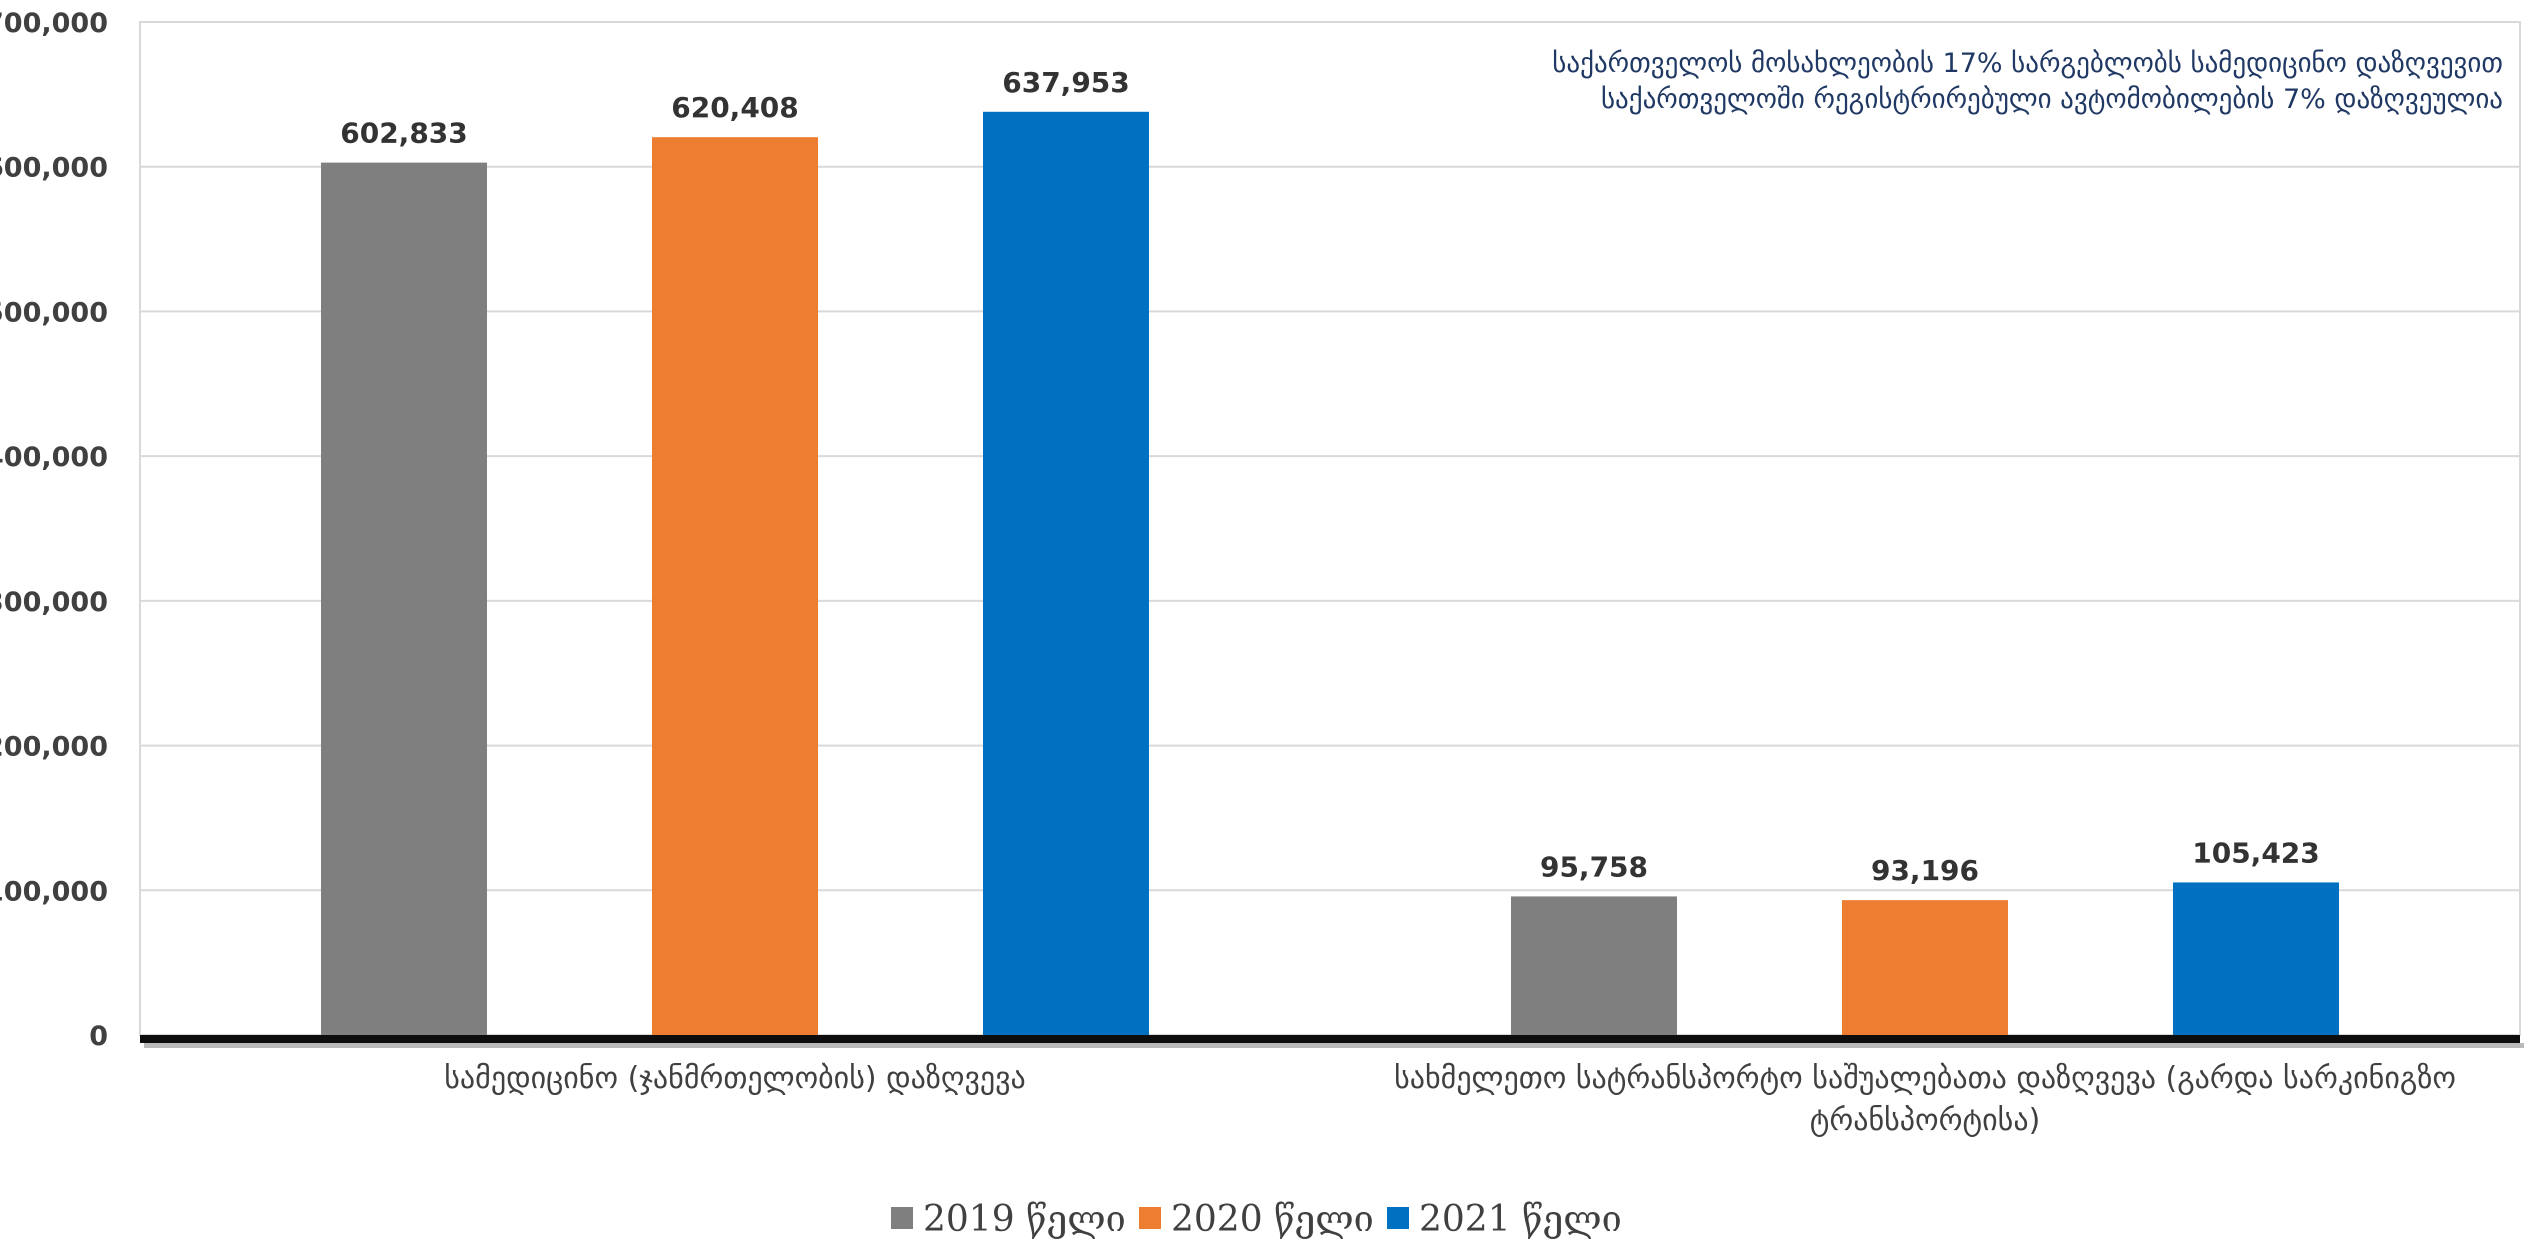  I want to click on x-axis, so click(1332, 1041).